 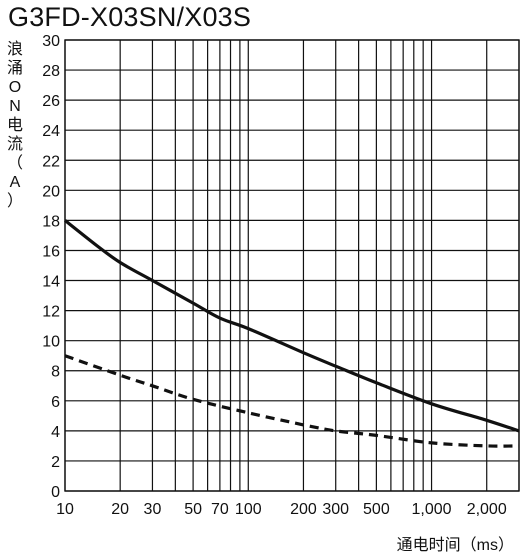 I want to click on series-line-dashed, so click(x=292, y=401).